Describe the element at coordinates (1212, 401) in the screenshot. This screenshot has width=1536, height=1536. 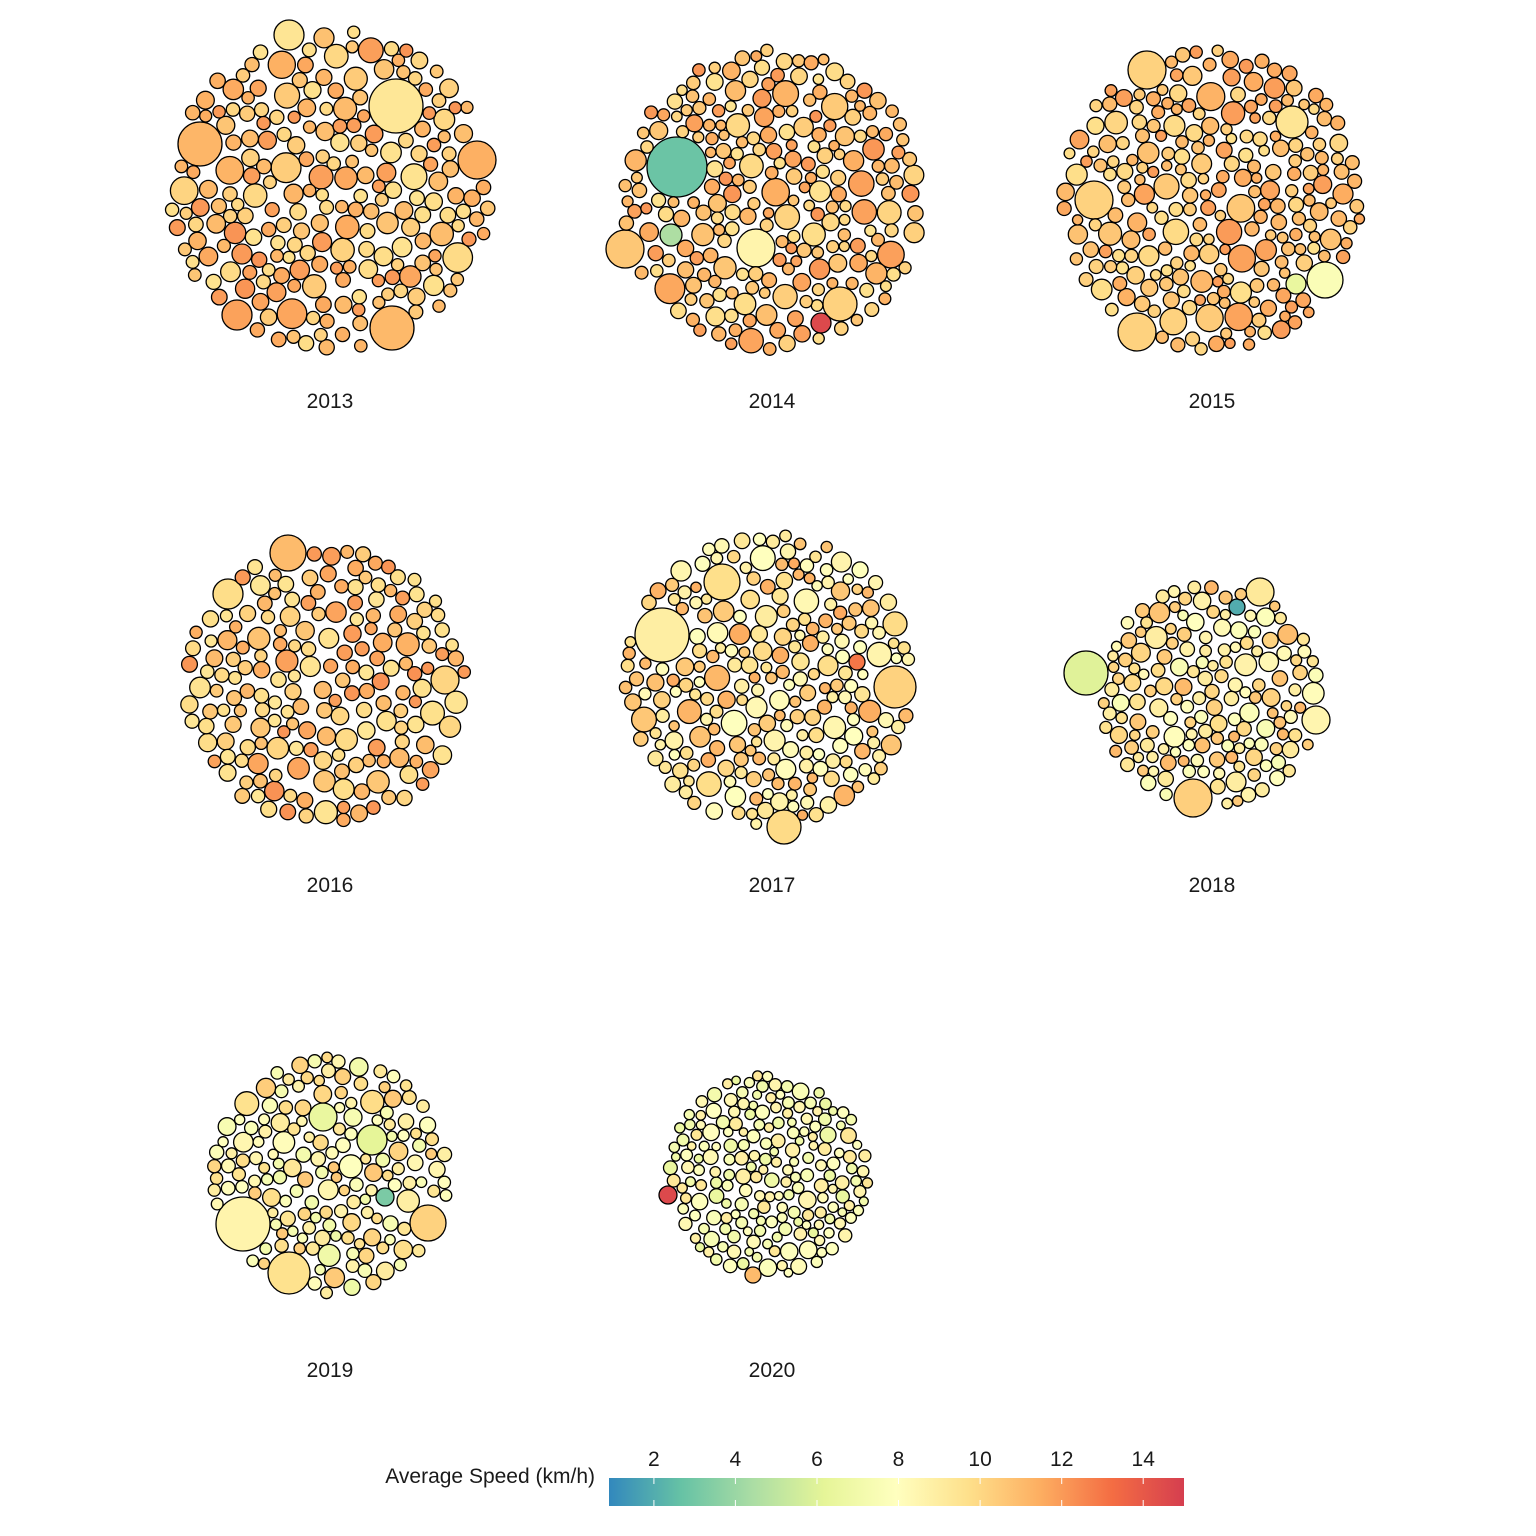
I see `panel-label-2015: 2015` at that location.